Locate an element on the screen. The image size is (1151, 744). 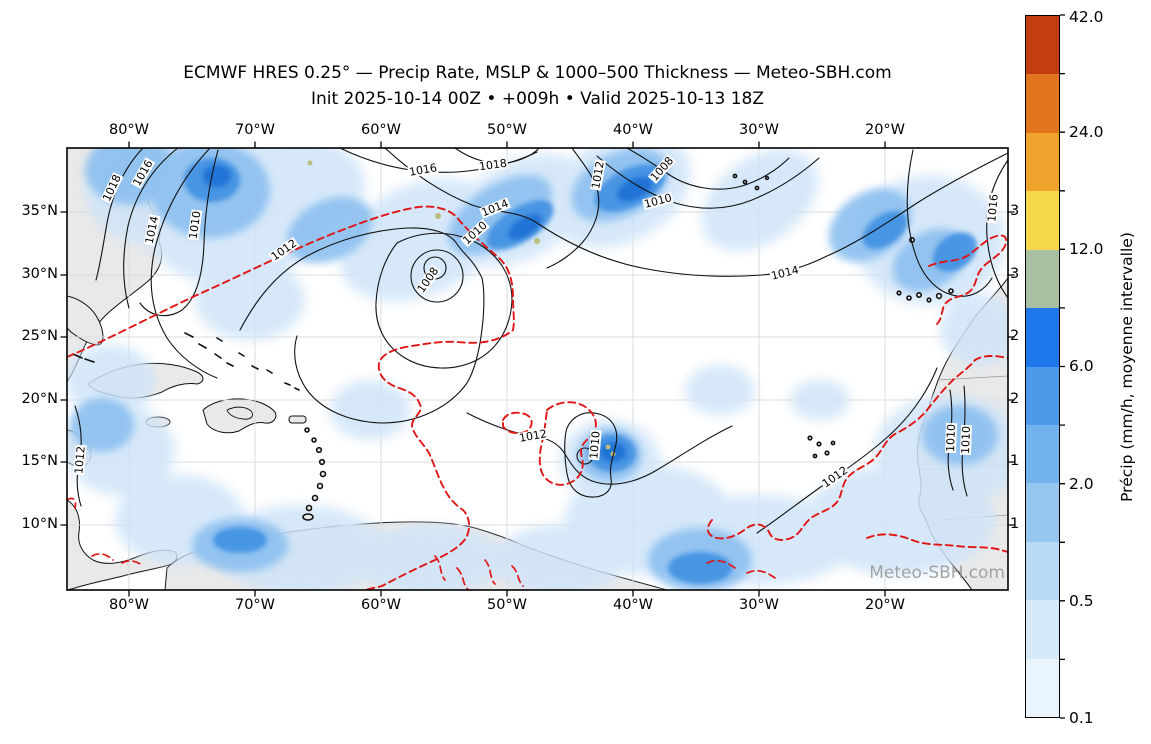
thickness-loop-small is located at coordinates (517, 423).